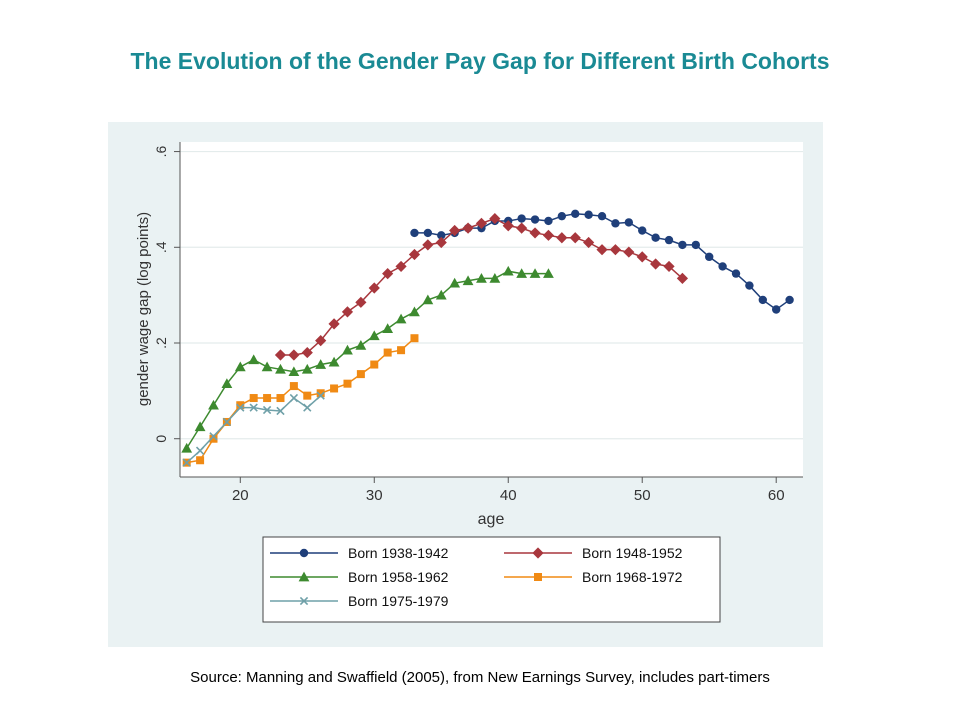  What do you see at coordinates (161, 247) in the screenshot?
I see `y-tick-label: .4` at bounding box center [161, 247].